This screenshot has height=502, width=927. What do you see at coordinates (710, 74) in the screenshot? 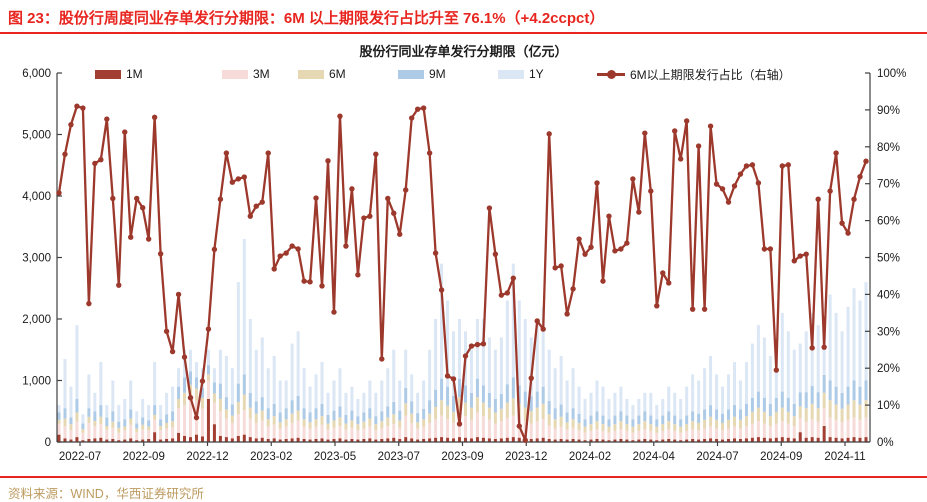
I see `legend-label: 6M以上期限发行占比（右轴）` at bounding box center [710, 74].